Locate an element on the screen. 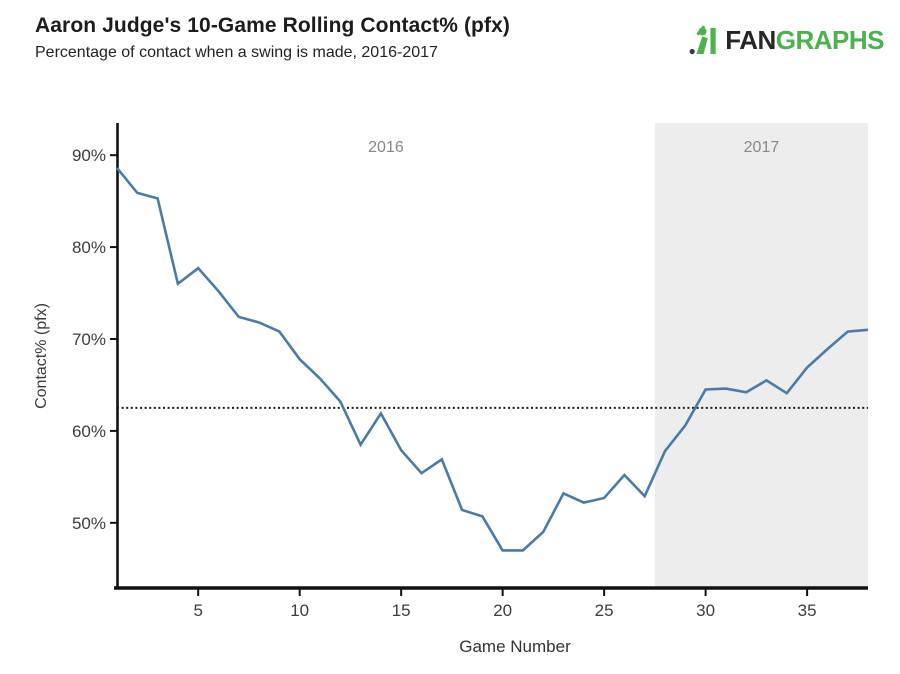 The image size is (900, 674). y-tick-label: 70% is located at coordinates (89, 339).